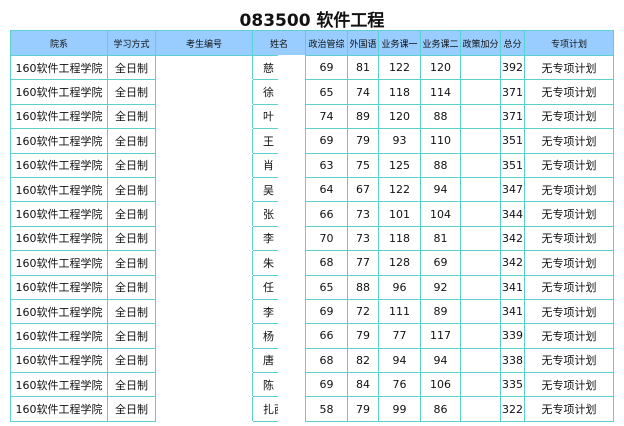  What do you see at coordinates (363, 189) in the screenshot?
I see `table-cell: 67` at bounding box center [363, 189].